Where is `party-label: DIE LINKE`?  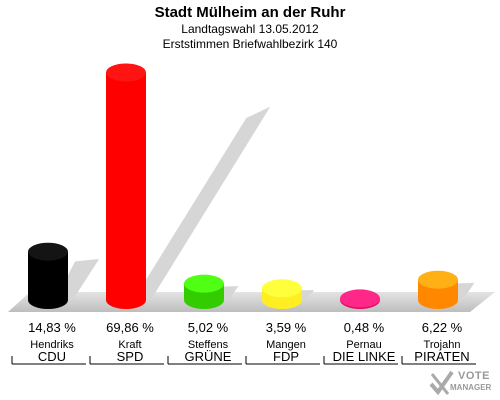 party-label: DIE LINKE is located at coordinates (364, 356).